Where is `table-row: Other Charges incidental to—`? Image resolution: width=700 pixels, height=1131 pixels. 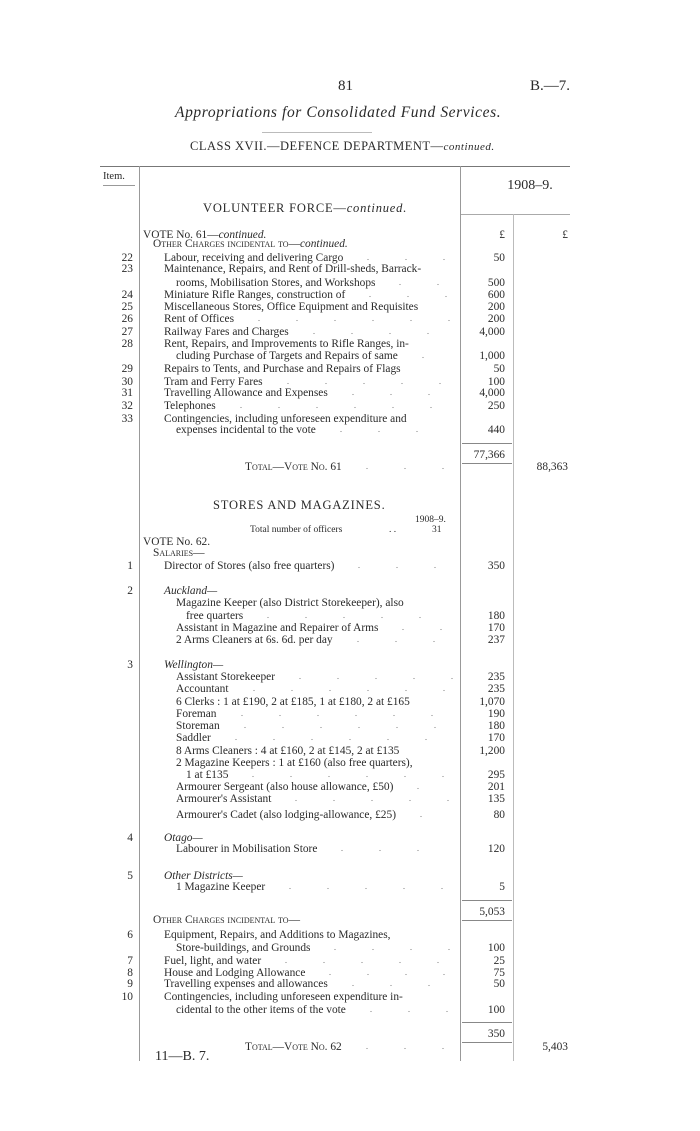
table-row: Other Charges incidental to— is located at coordinates (335, 920).